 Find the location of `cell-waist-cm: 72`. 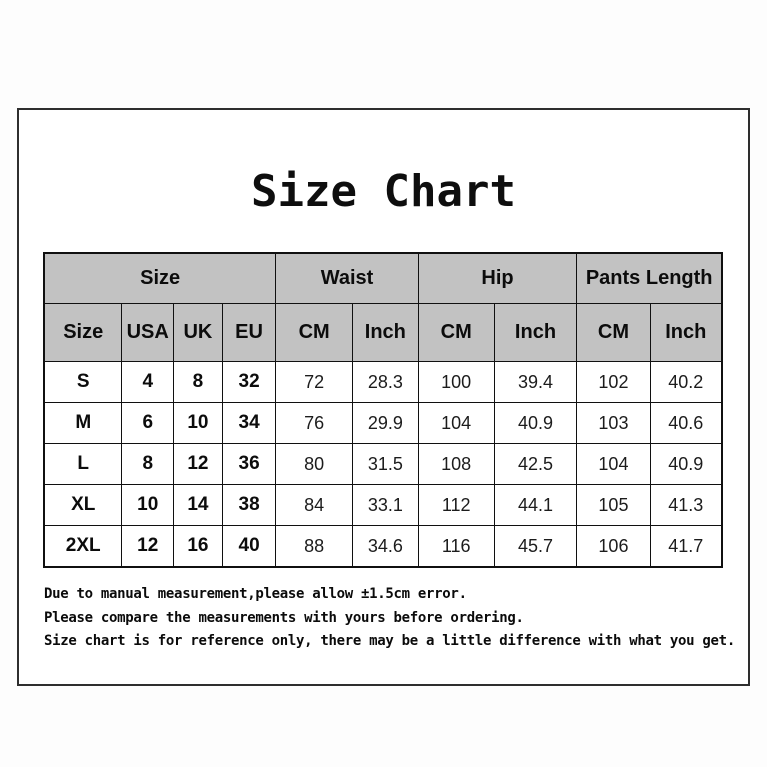

cell-waist-cm: 72 is located at coordinates (314, 382).